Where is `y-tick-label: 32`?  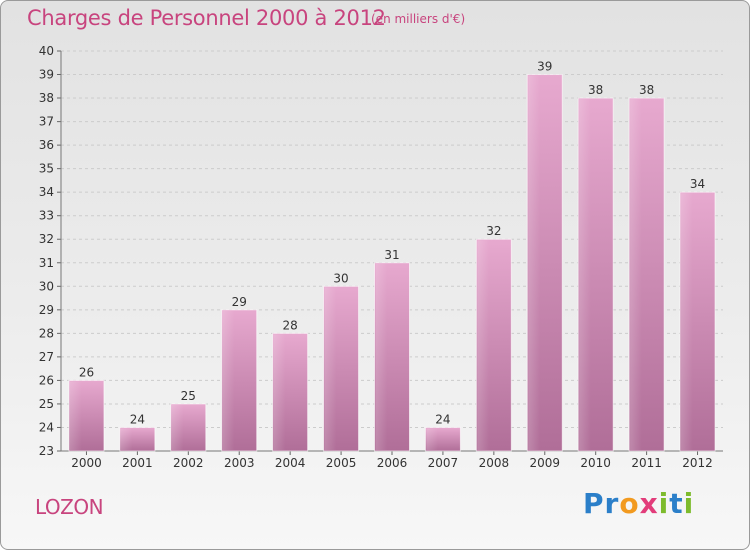 y-tick-label: 32 is located at coordinates (46, 239).